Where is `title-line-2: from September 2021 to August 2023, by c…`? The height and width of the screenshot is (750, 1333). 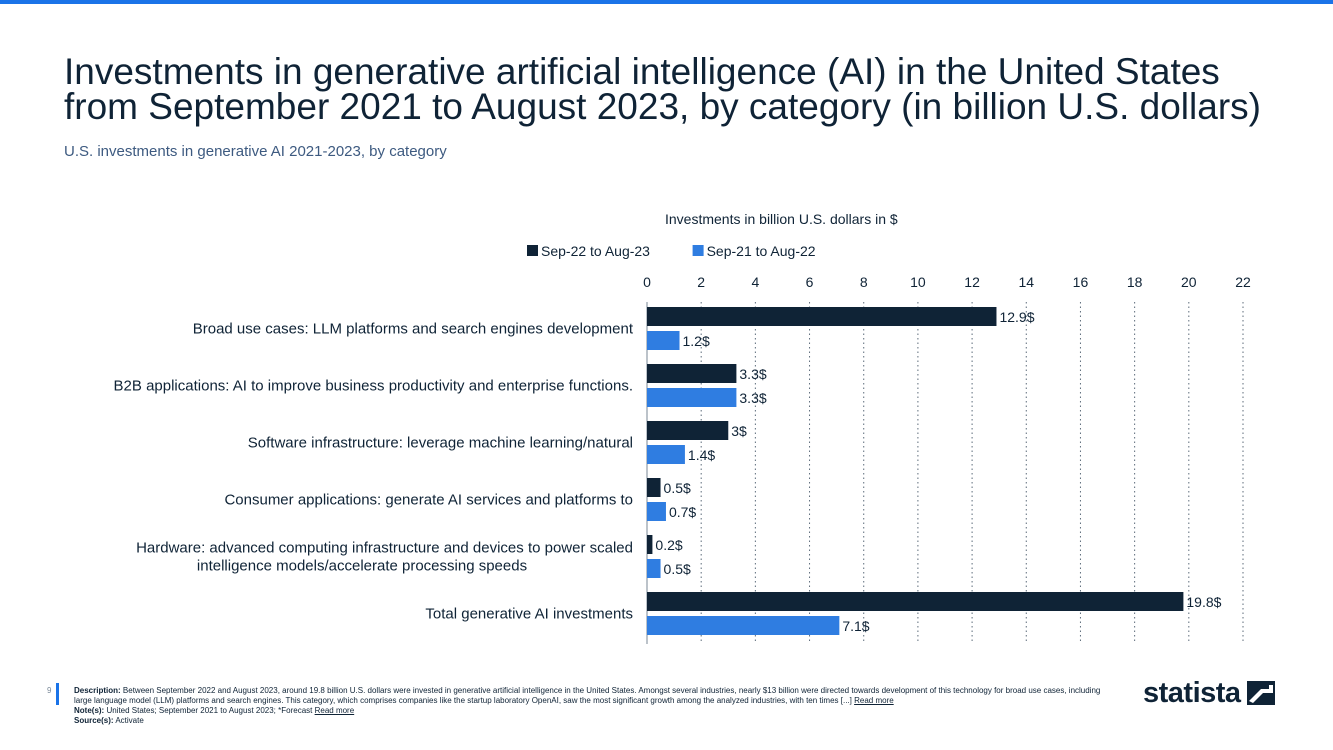
title-line-2: from September 2021 to August 2023, by c… is located at coordinates (662, 106).